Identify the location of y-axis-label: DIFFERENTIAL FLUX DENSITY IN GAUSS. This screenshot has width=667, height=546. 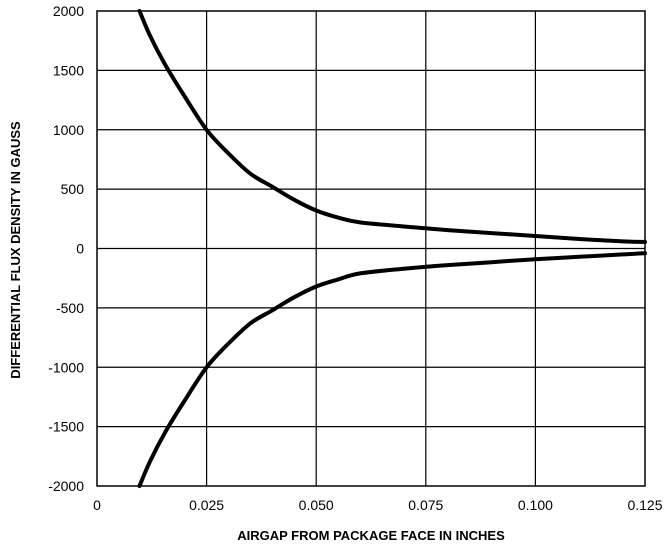
(15, 250).